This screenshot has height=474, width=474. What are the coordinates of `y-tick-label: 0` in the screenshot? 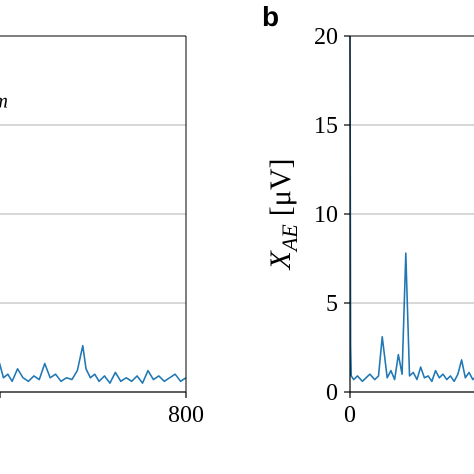 It's located at (332, 393).